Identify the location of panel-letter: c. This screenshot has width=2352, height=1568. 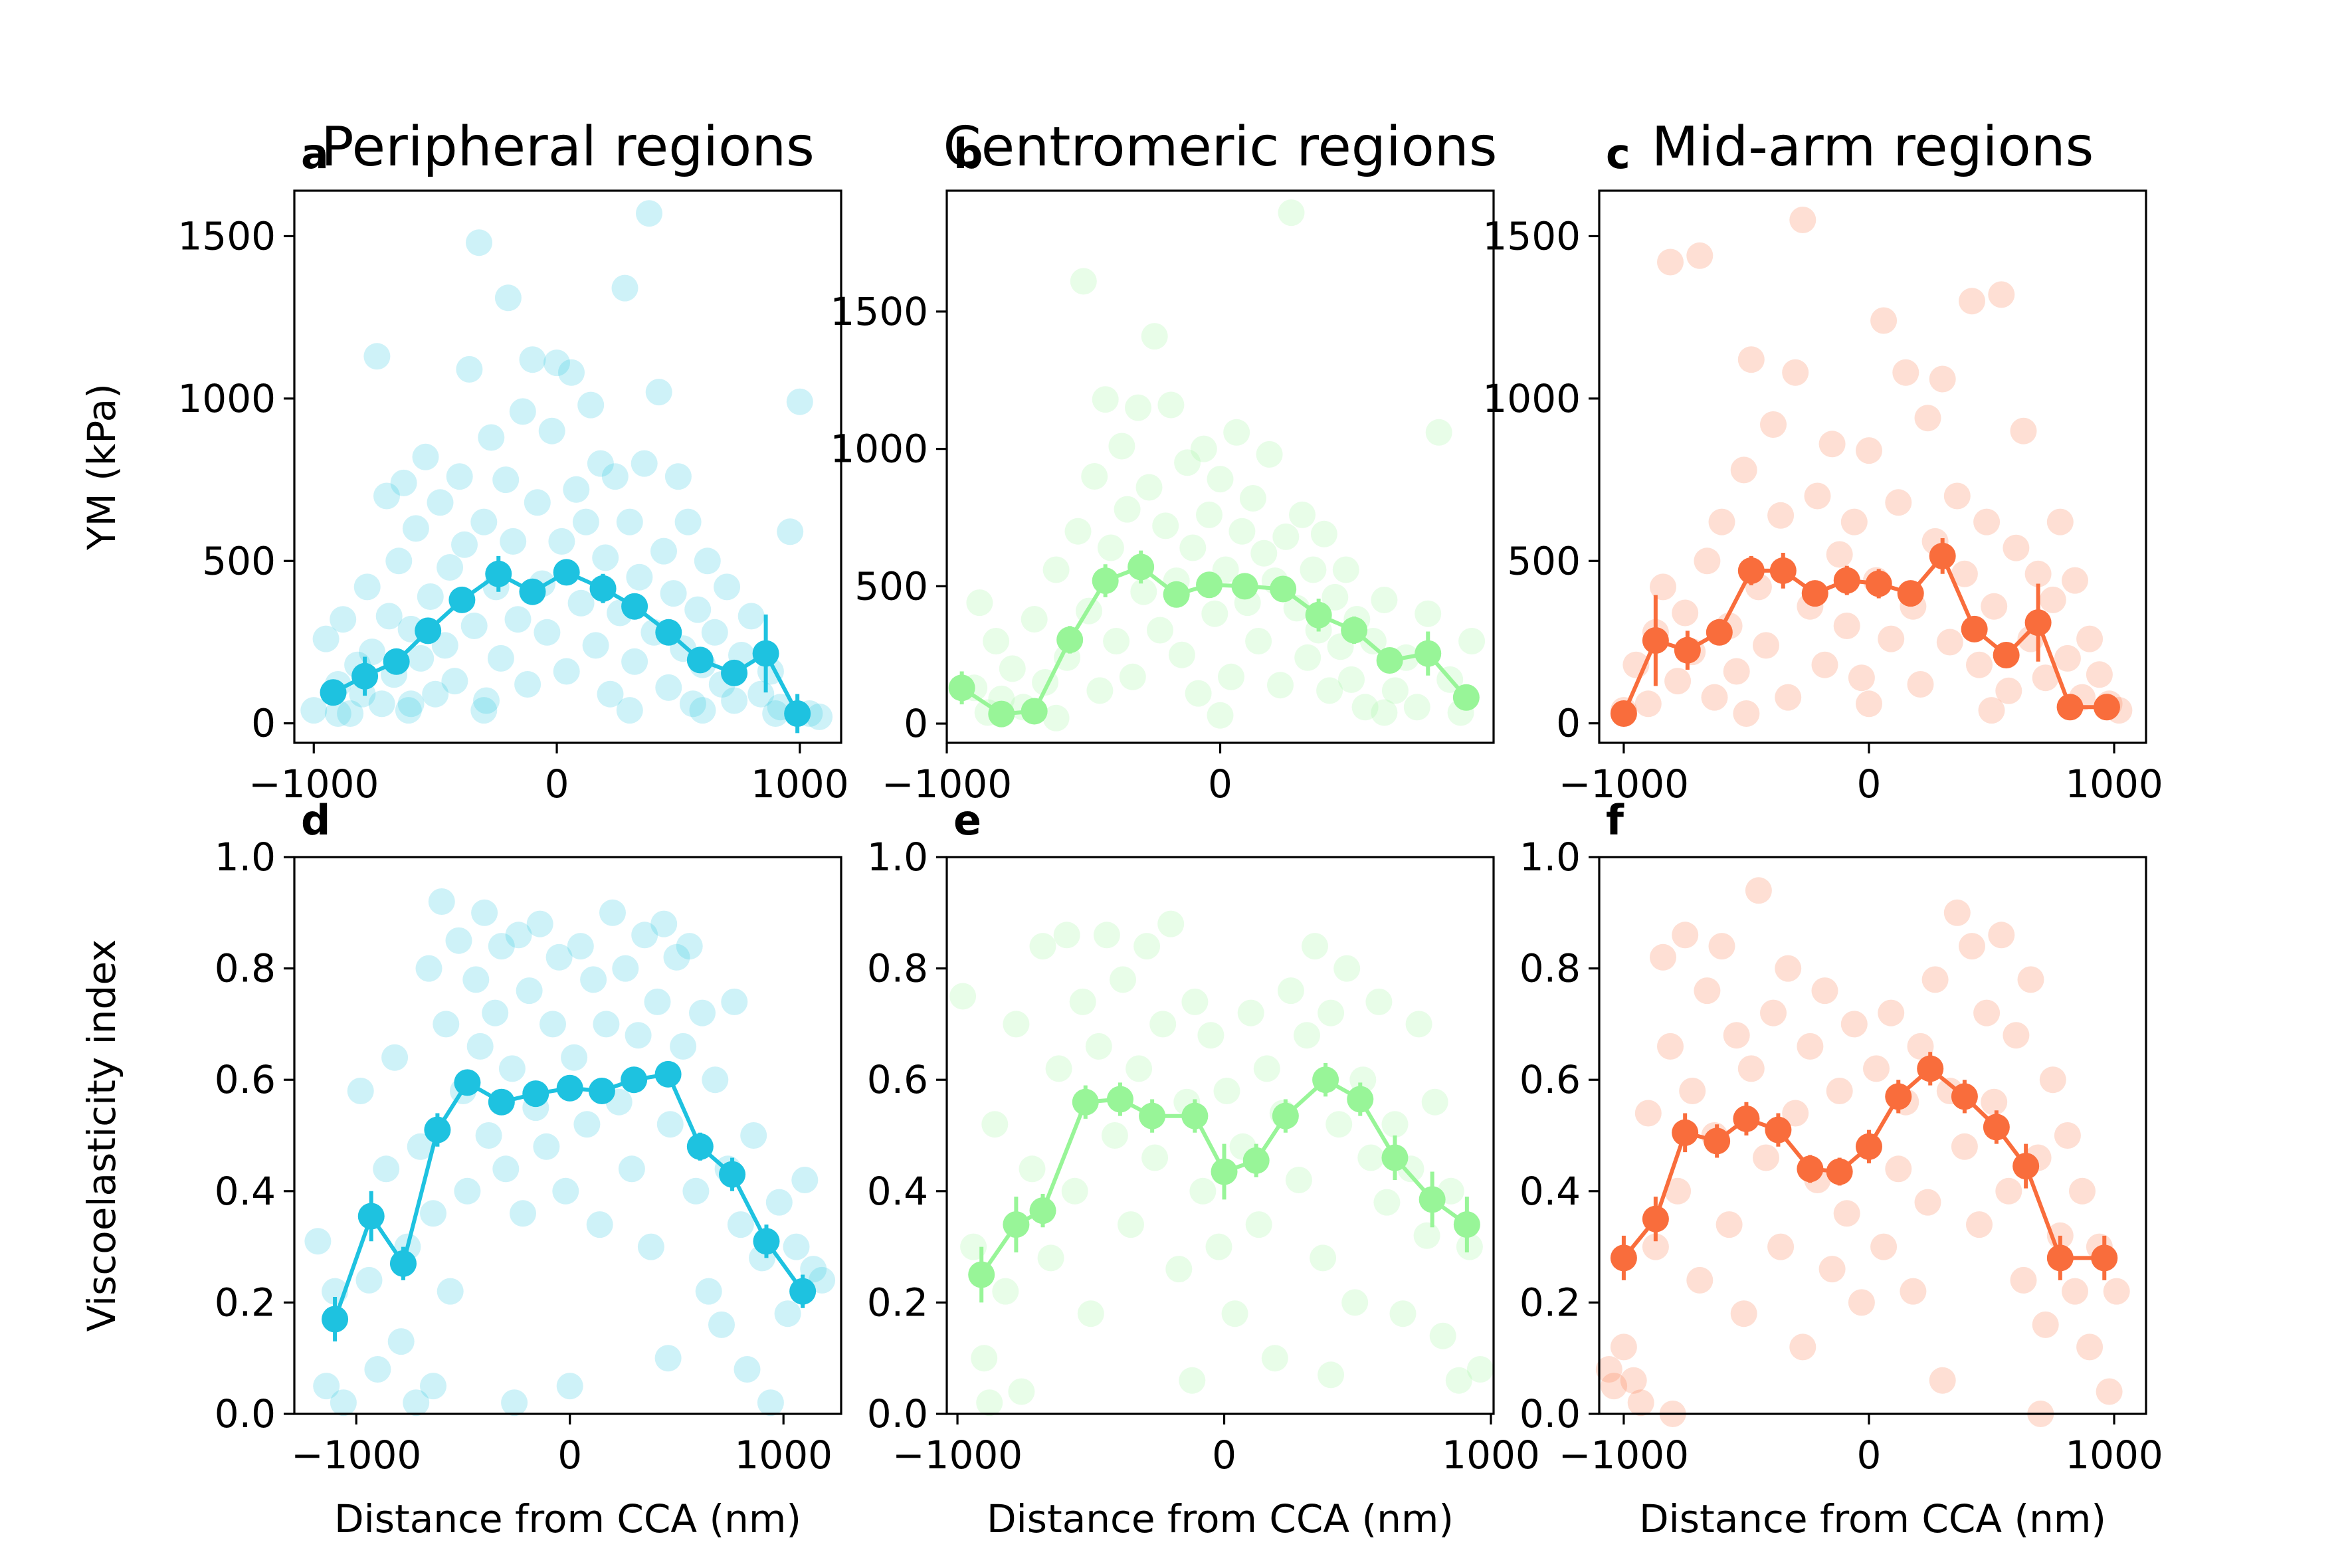
(1618, 154).